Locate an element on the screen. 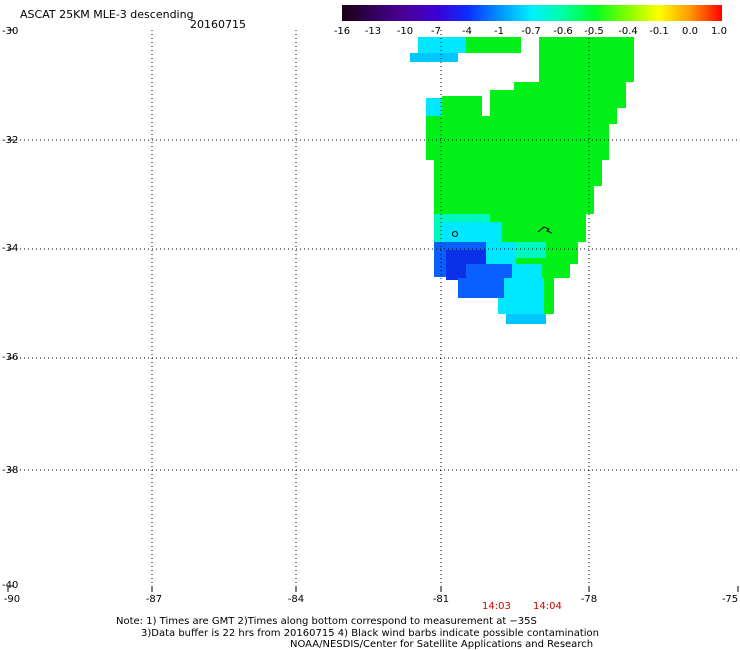 The image size is (740, 650). colorbar-label: -0.7 is located at coordinates (531, 31).